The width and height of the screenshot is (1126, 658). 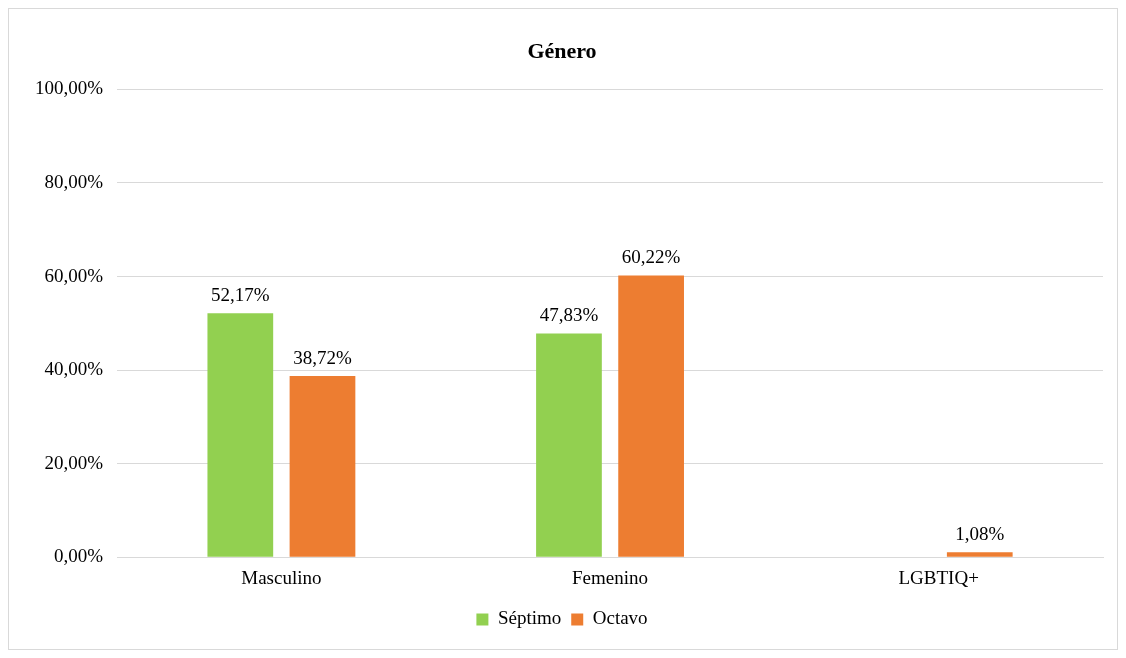 What do you see at coordinates (529, 618) in the screenshot?
I see `legend-label: Séptimo` at bounding box center [529, 618].